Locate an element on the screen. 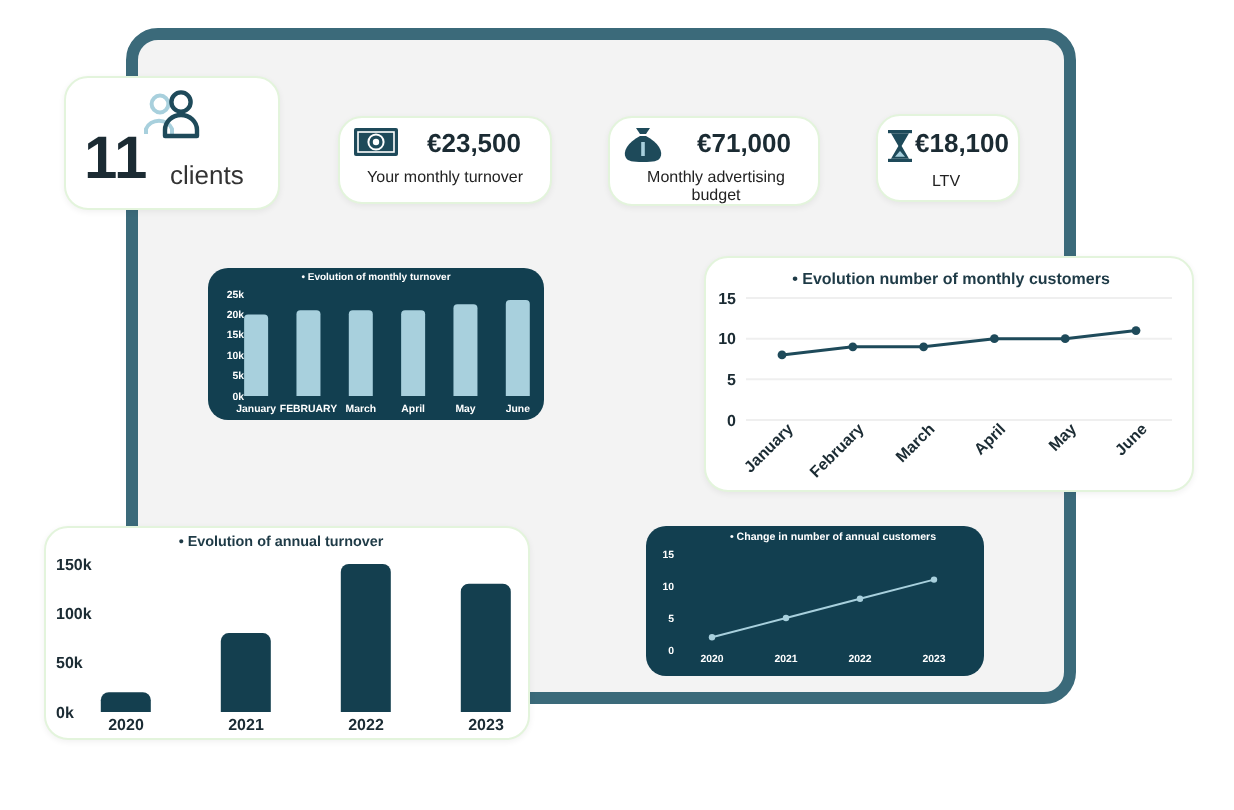  text: 11 is located at coordinates (116, 159).